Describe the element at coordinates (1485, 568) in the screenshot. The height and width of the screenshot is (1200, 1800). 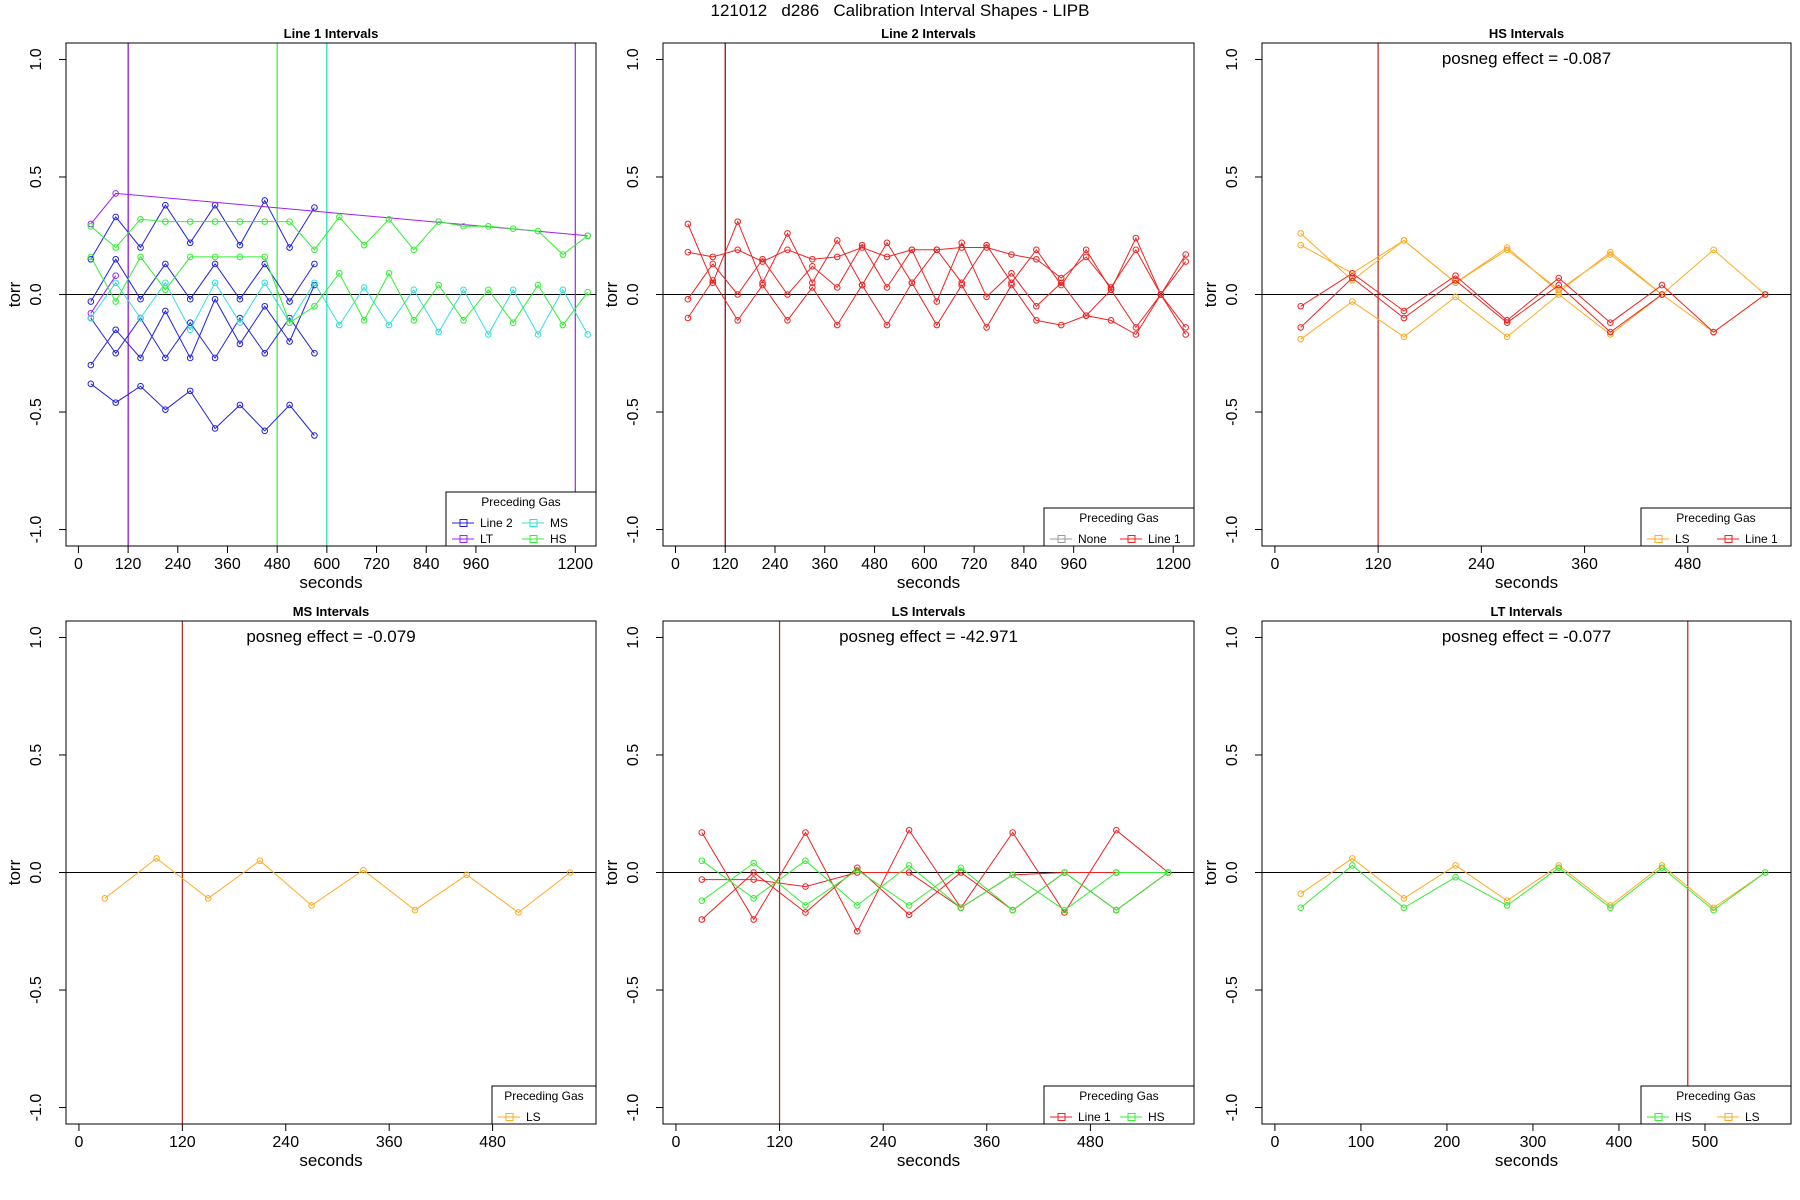
I see `x-axis: 0 120 240 360 480 seconds` at that location.